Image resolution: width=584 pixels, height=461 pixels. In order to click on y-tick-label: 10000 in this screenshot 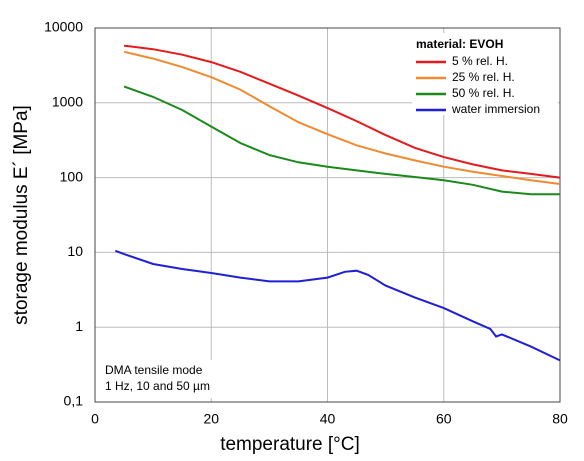, I will do `click(63, 27)`.